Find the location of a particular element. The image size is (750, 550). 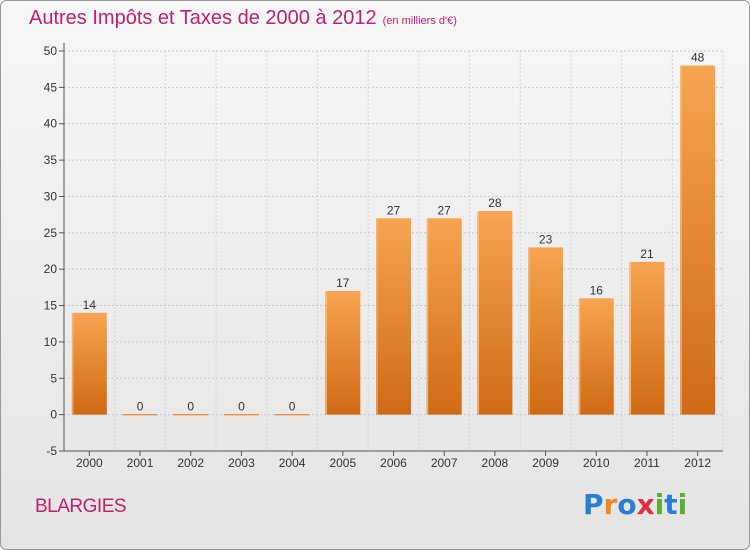

y-tick-label: 25 is located at coordinates (51, 233).